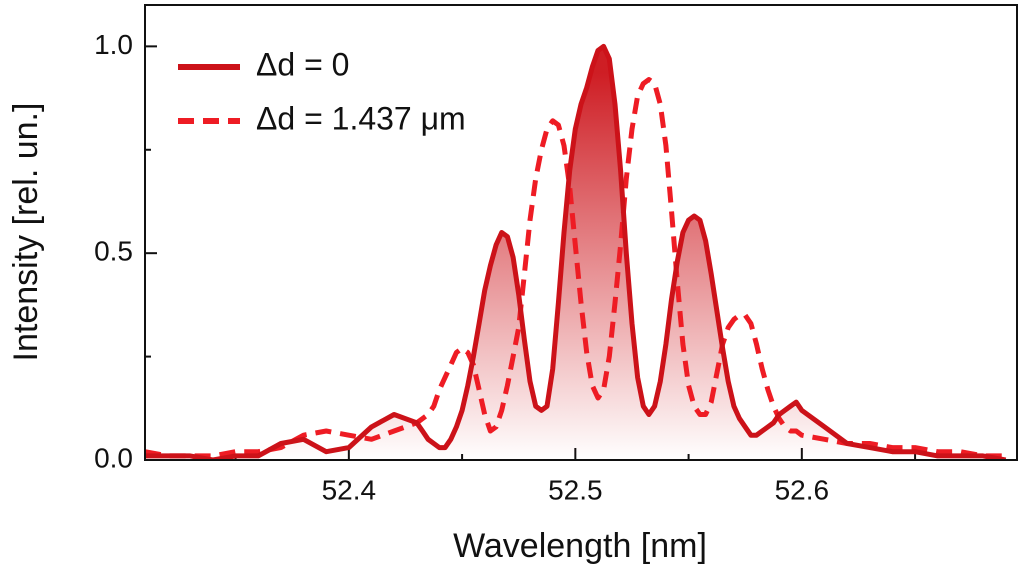  Describe the element at coordinates (113, 457) in the screenshot. I see `y-tick-label: 0.0` at that location.